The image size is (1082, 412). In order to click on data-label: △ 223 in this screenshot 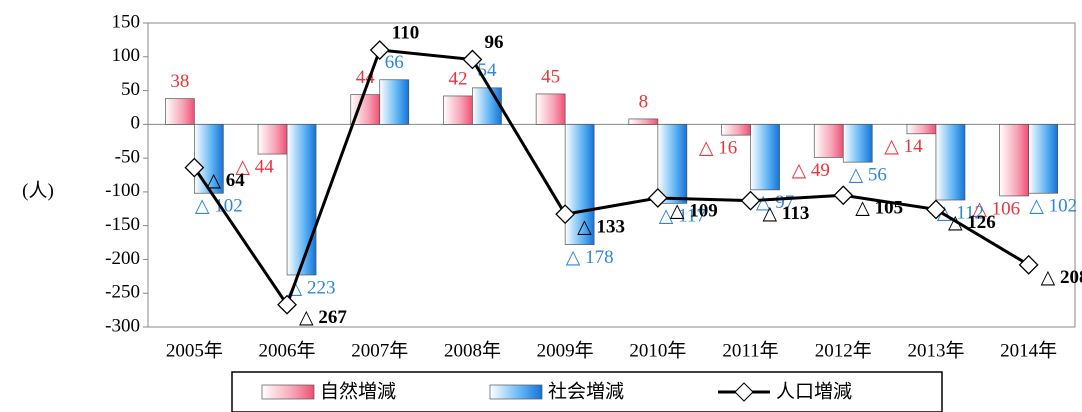, I will do `click(312, 287)`.